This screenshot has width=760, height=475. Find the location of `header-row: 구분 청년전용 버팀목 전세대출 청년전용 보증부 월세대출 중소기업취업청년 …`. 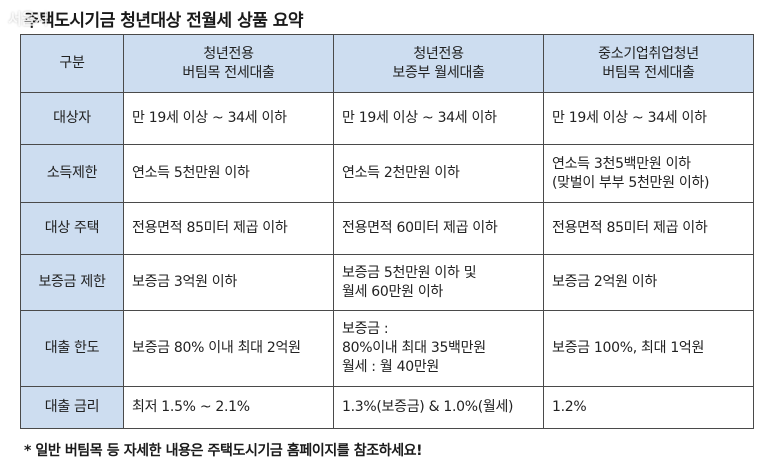

header-row: 구분 청년전용 버팀목 전세대출 청년전용 보증부 월세대출 중소기업취업청년 … is located at coordinates (387, 63).